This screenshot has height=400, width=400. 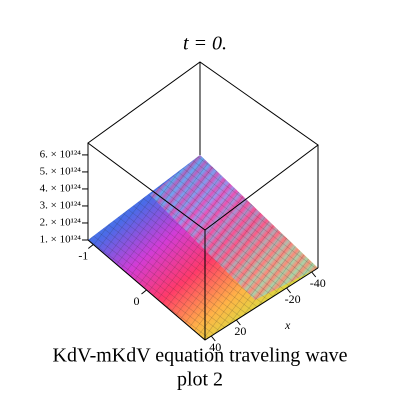 What do you see at coordinates (61, 205) in the screenshot?
I see `z-tick-label: 3. × 10¹²⁴` at bounding box center [61, 205].